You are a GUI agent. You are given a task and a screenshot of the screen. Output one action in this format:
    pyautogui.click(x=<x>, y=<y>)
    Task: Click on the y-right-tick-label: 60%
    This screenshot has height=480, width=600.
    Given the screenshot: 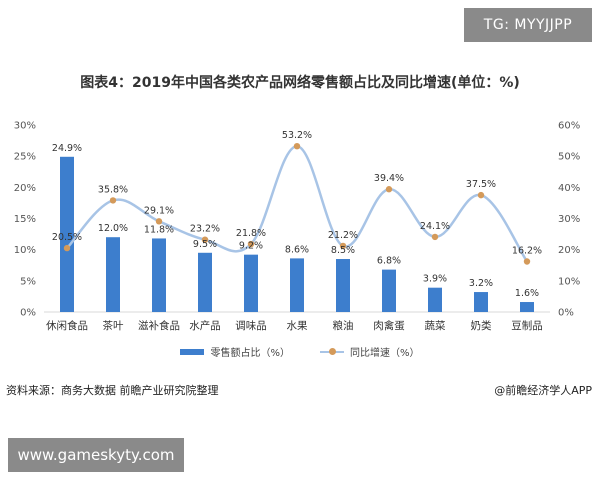 What is the action you would take?
    pyautogui.click(x=569, y=126)
    